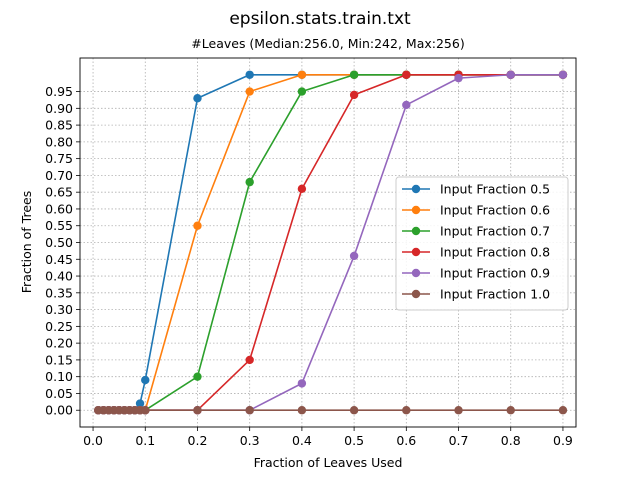 This screenshot has height=480, width=640. I want to click on x-tick-label: 0.6, so click(406, 440).